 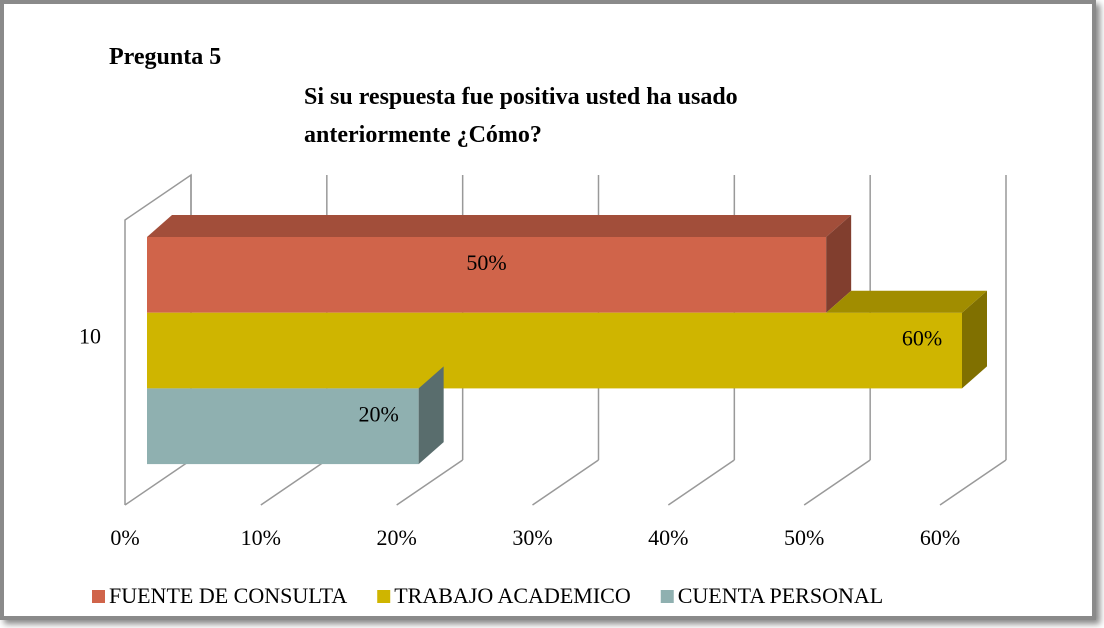 What do you see at coordinates (780, 595) in the screenshot?
I see `legend-label: CUENTA PERSONAL` at bounding box center [780, 595].